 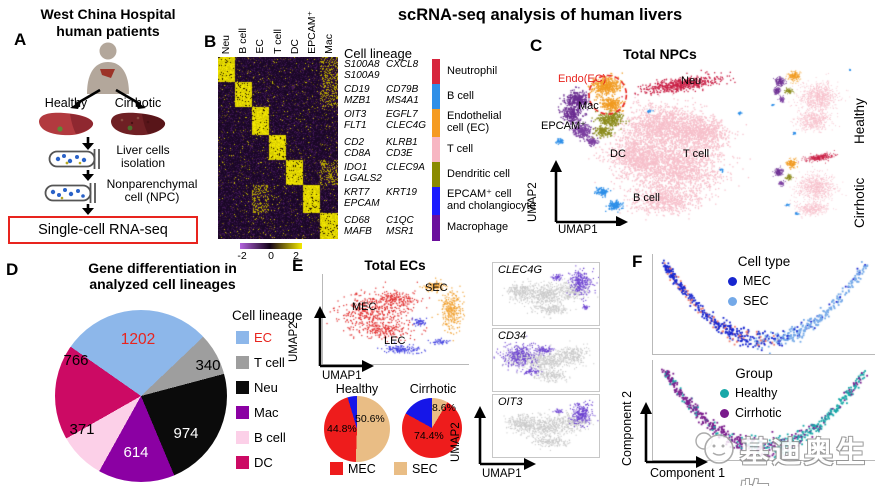 I want to click on pie-value-dc: 766, so click(x=76, y=360).